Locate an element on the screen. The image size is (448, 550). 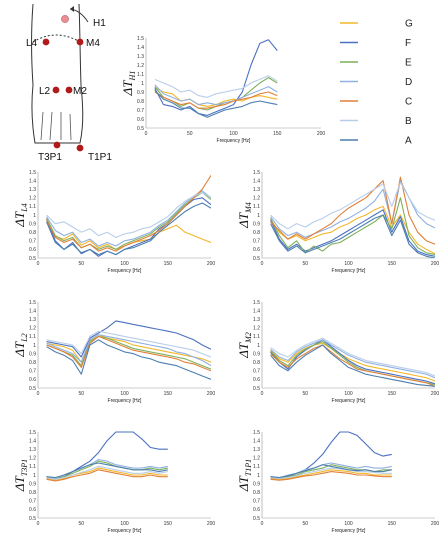
marker-h1 is located at coordinates (65, 19).